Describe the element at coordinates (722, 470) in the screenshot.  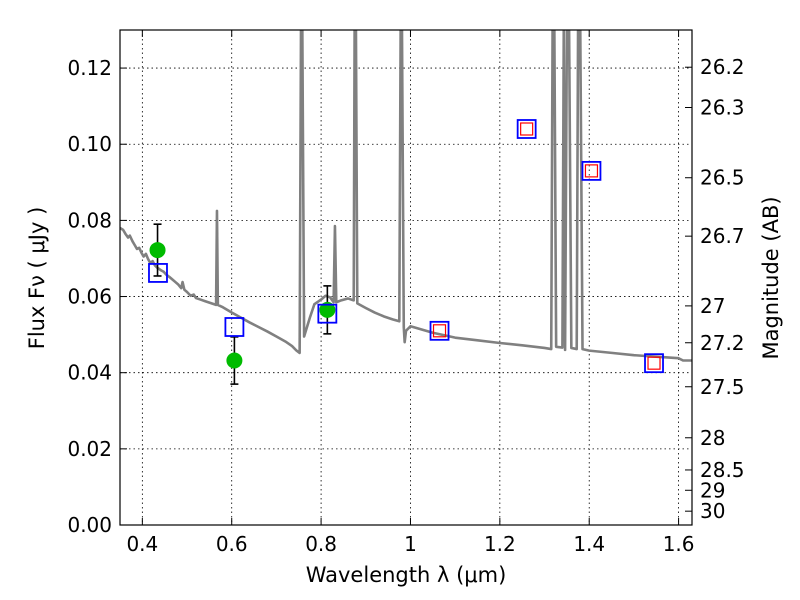
I see `y2-tick-label: 28.5` at that location.